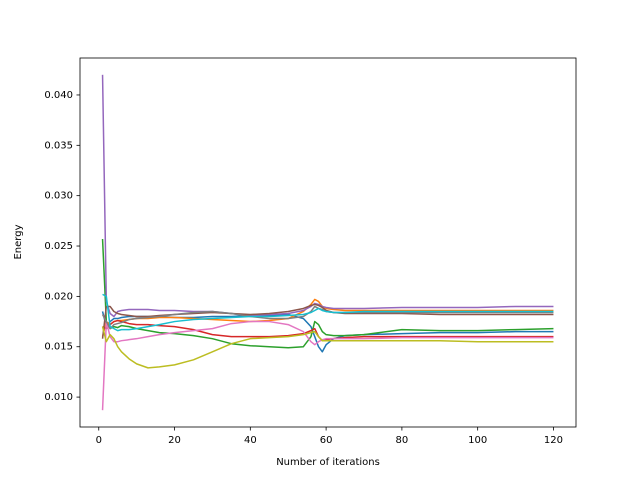 The width and height of the screenshot is (640, 480). What do you see at coordinates (326, 440) in the screenshot?
I see `x-tick-label: 60` at bounding box center [326, 440].